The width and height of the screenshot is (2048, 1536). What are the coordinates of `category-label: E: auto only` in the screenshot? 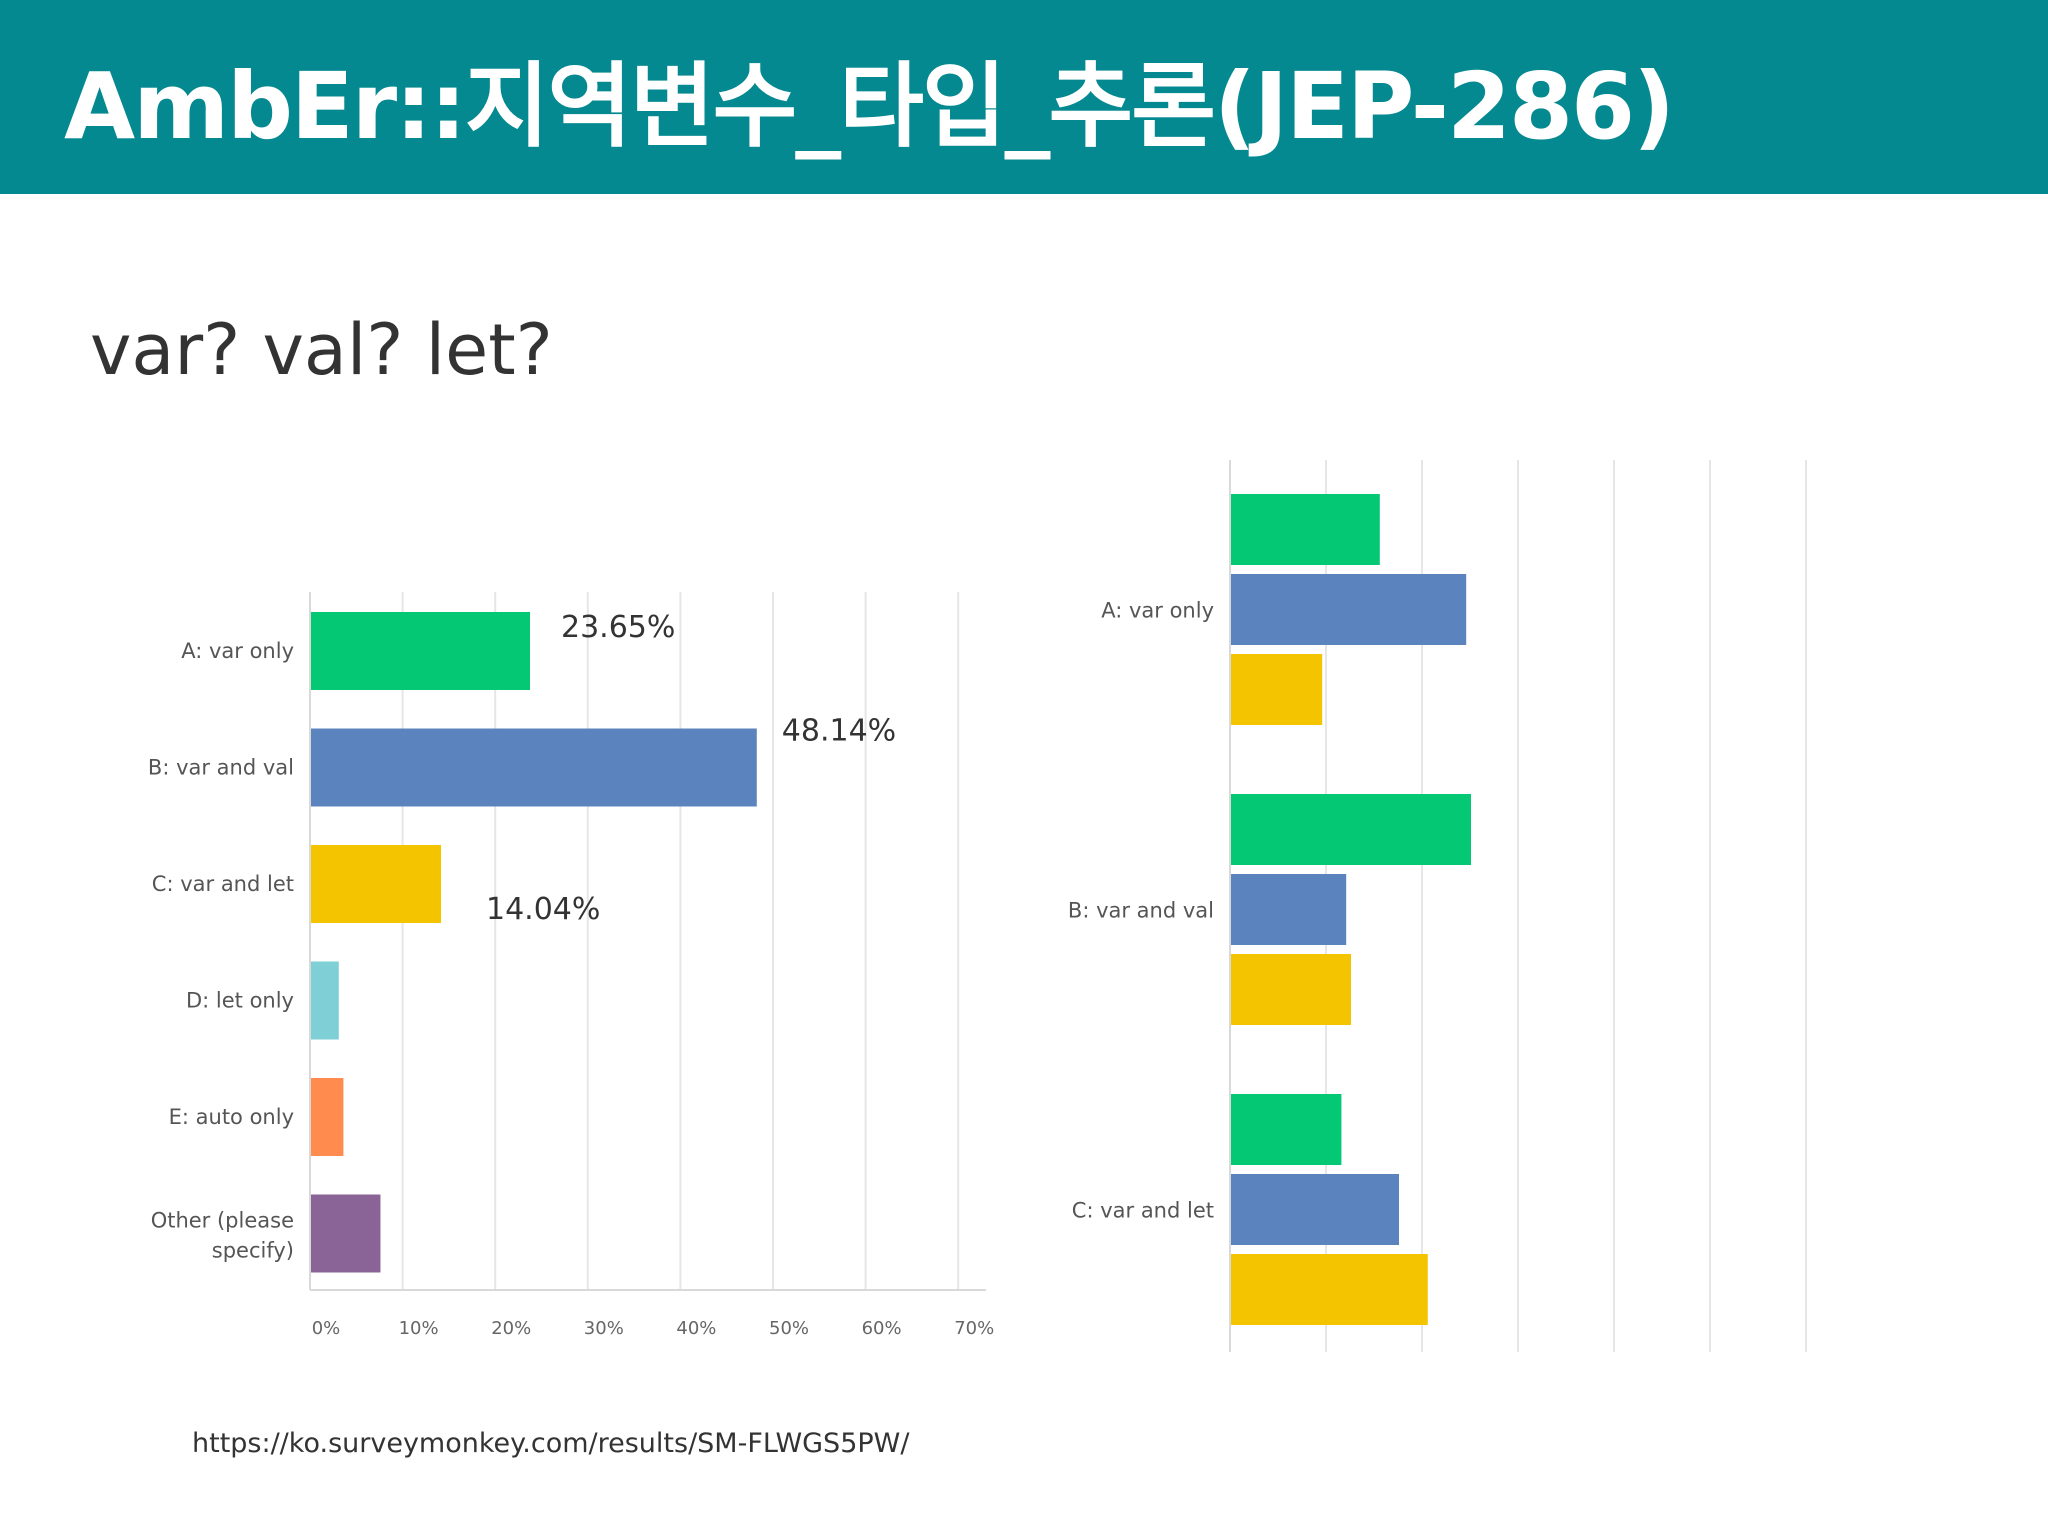 It's located at (231, 1117).